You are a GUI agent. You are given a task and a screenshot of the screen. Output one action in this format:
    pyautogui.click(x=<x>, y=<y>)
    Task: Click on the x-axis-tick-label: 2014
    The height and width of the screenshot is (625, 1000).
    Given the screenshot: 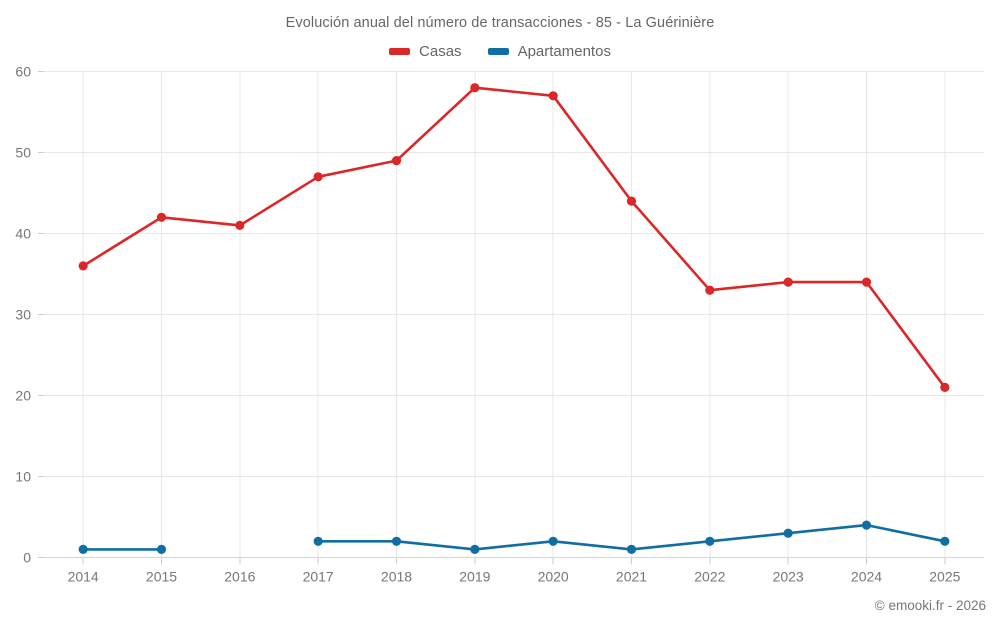 What is the action you would take?
    pyautogui.click(x=83, y=577)
    